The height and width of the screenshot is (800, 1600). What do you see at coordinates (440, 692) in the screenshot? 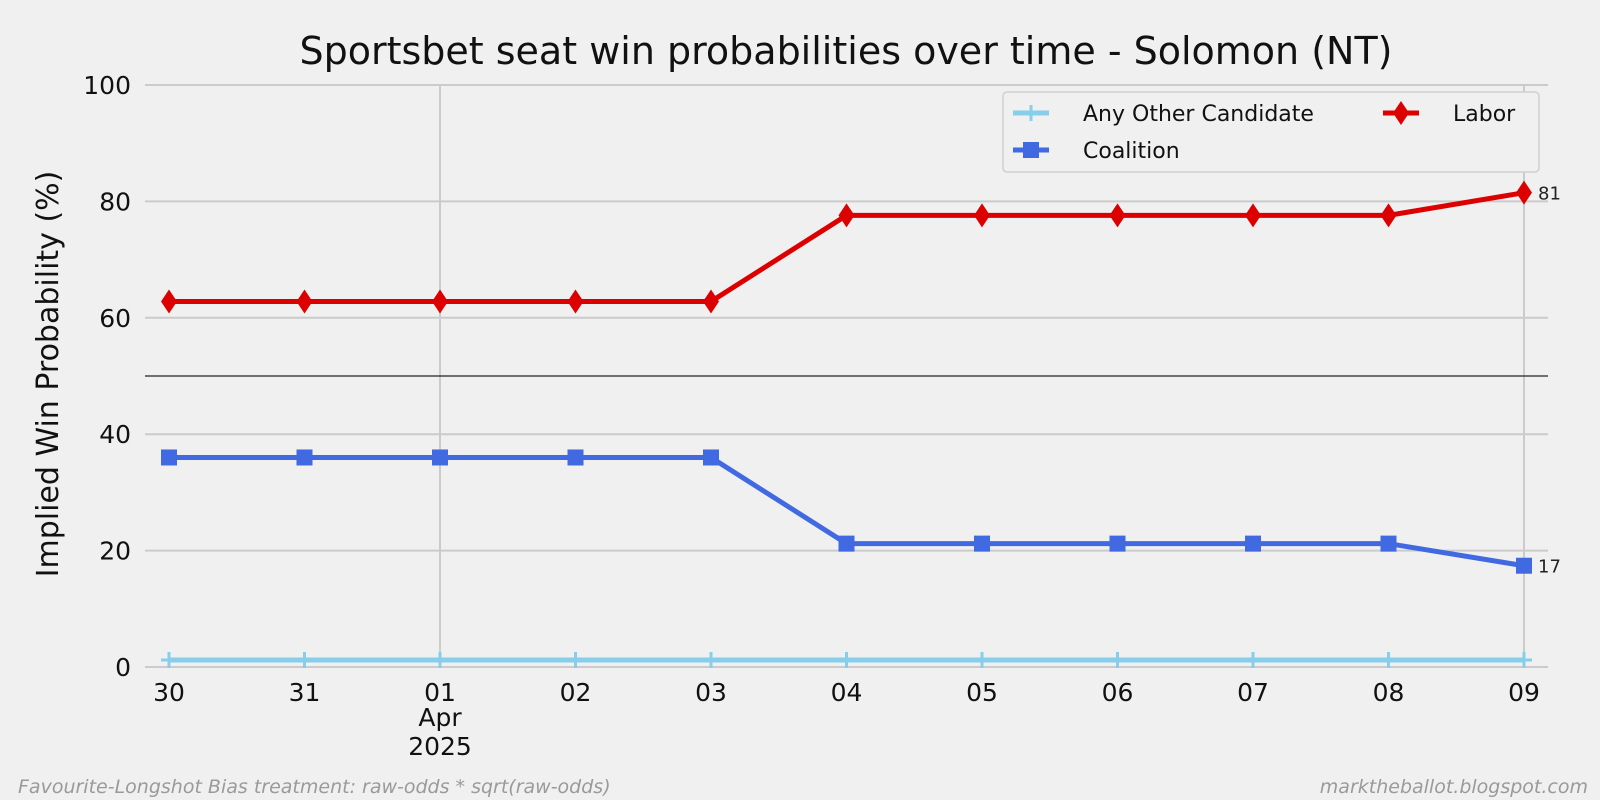
I see `x-tick-2025-04-01: 01` at bounding box center [440, 692].